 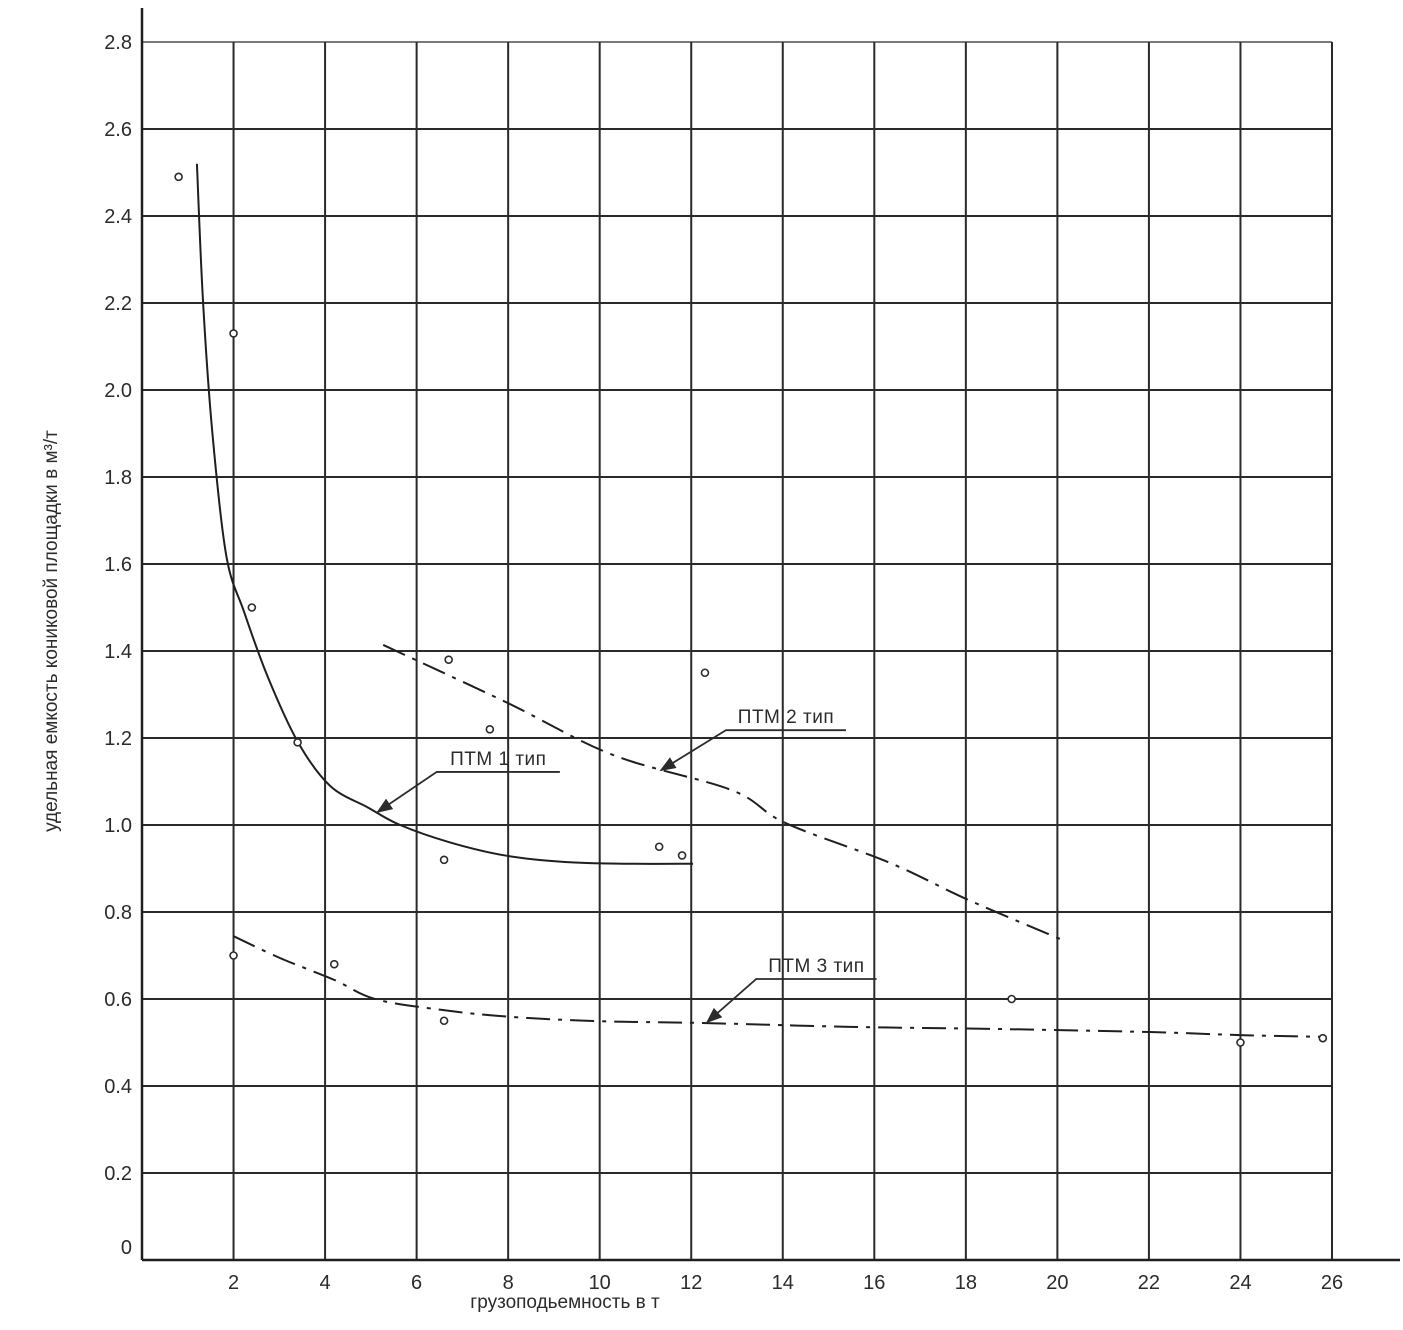 What do you see at coordinates (118, 43) in the screenshot?
I see `y-tick-label-2.8: 2.8` at bounding box center [118, 43].